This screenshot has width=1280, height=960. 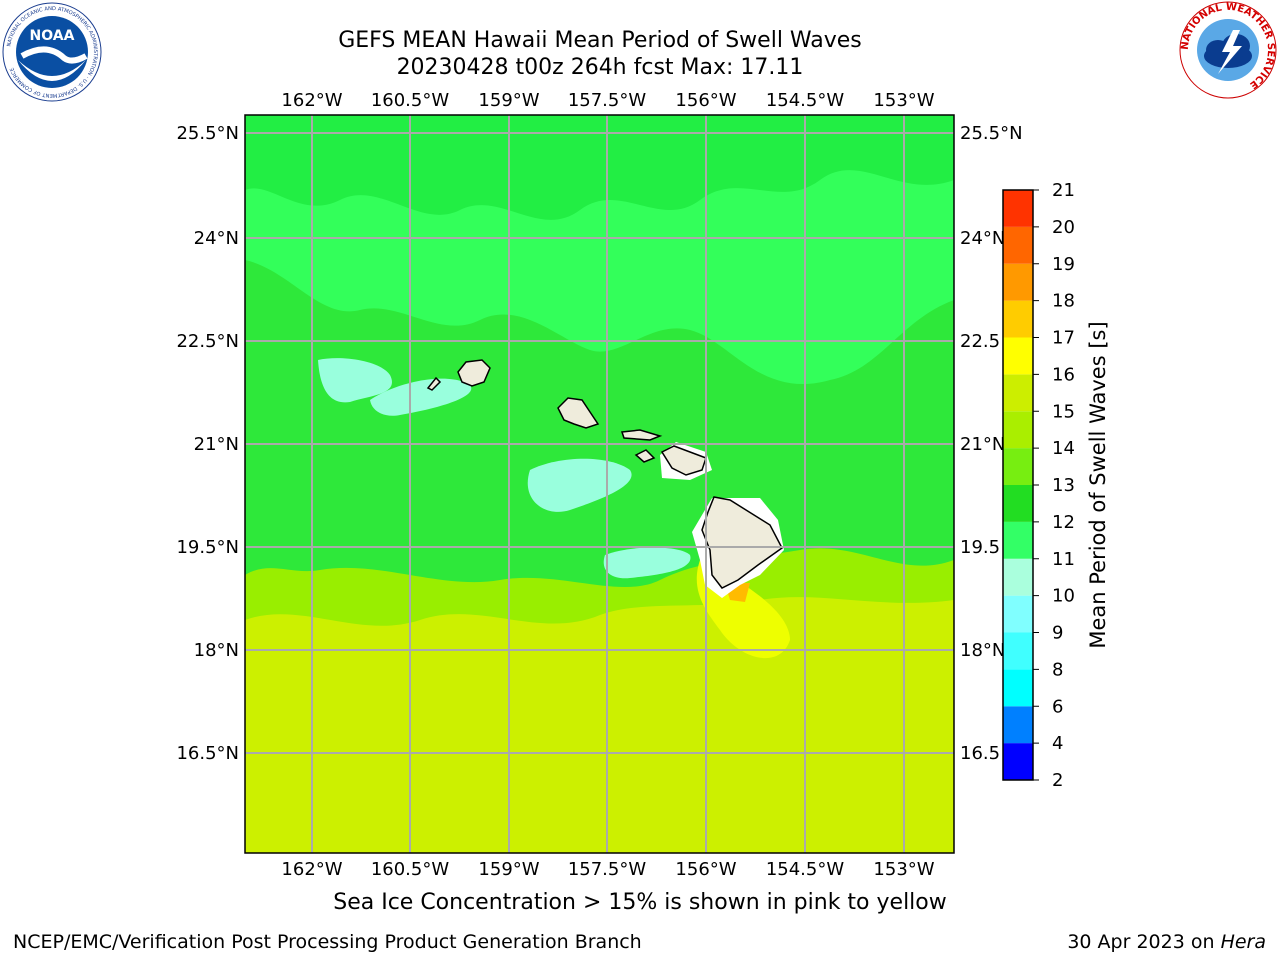 What do you see at coordinates (1144, 942) in the screenshot?
I see `footer-date-text: 30 Apr 2023 on` at bounding box center [1144, 942].